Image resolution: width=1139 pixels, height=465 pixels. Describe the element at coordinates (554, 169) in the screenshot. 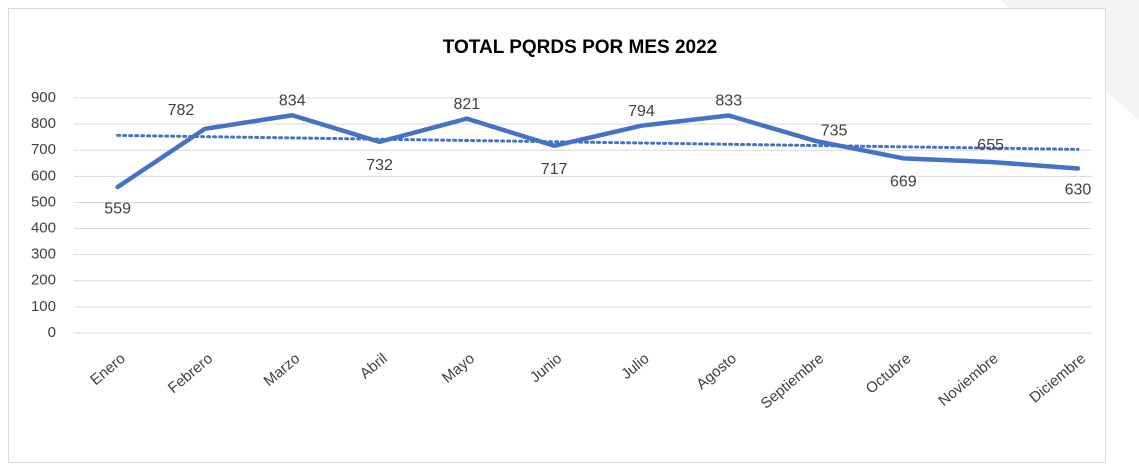

I see `data-label: 717` at that location.